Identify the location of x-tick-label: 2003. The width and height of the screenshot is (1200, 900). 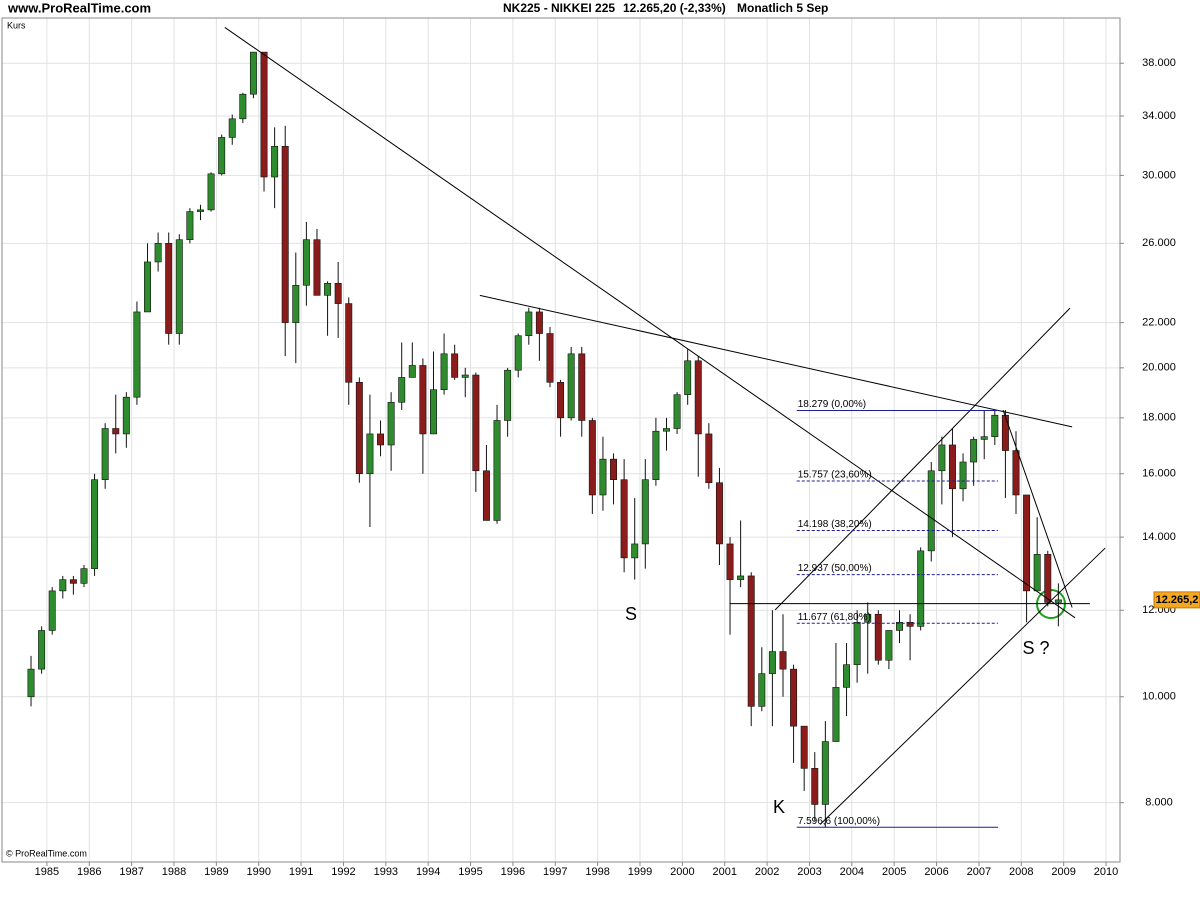
(809, 872).